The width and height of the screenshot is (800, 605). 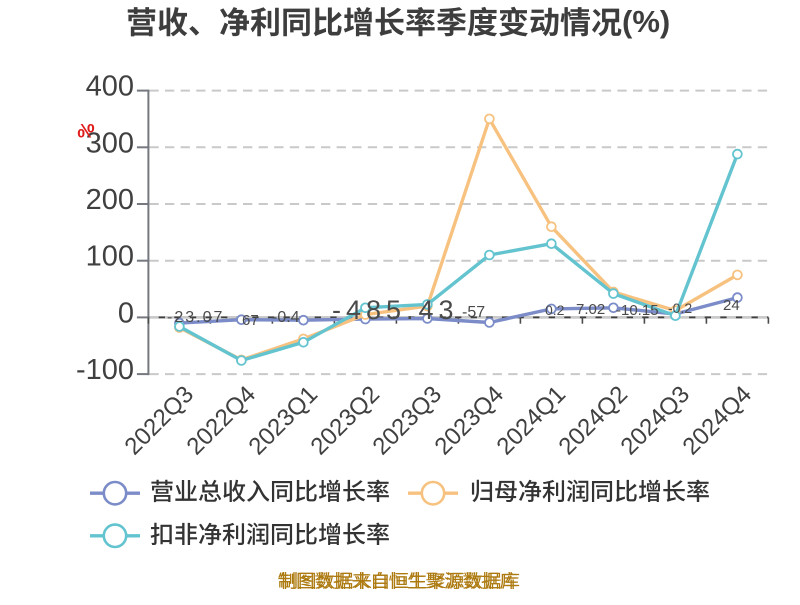 What do you see at coordinates (110, 143) in the screenshot?
I see `svg-text: 300` at bounding box center [110, 143].